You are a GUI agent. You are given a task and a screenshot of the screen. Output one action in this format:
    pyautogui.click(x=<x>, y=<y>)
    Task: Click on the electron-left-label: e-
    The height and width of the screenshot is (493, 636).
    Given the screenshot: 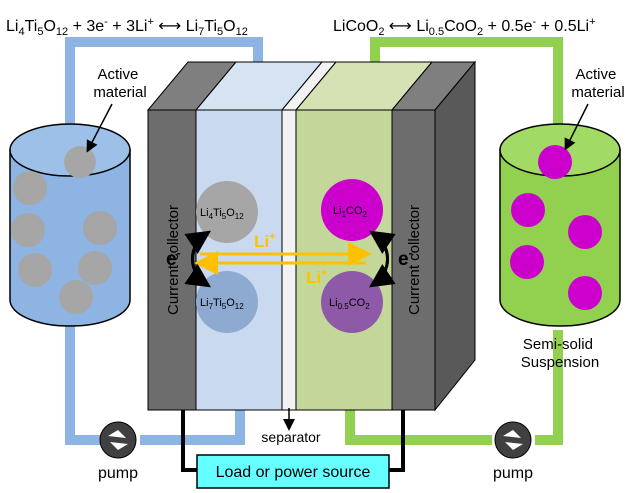 What is the action you would take?
    pyautogui.click(x=173, y=258)
    